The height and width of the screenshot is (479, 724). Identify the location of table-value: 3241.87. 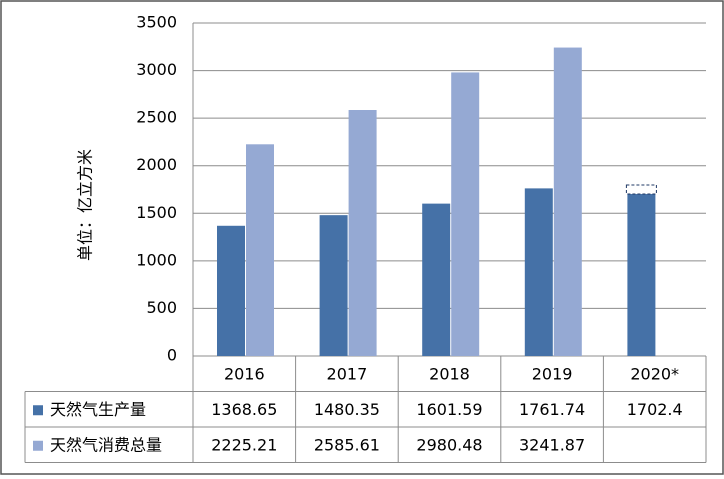
(552, 444).